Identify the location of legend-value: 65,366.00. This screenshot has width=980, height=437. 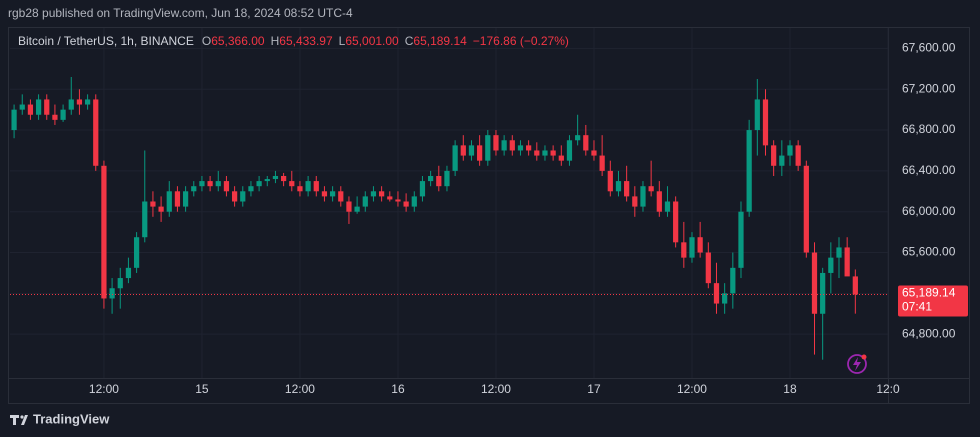
(238, 41).